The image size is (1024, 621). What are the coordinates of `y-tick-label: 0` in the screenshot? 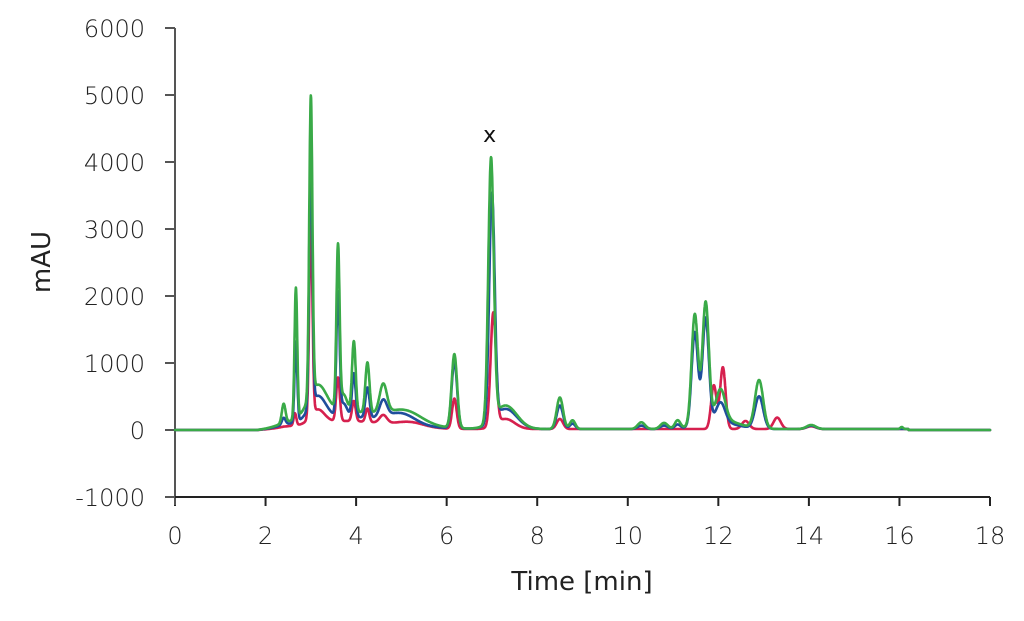 It's located at (137, 431).